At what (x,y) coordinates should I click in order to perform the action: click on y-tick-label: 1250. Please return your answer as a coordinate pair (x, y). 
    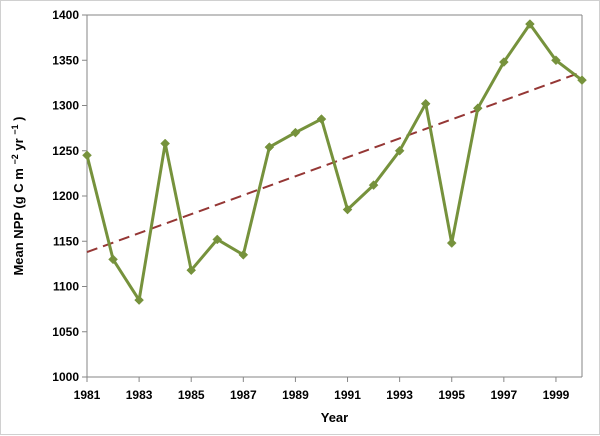
    Looking at the image, I should click on (65, 151).